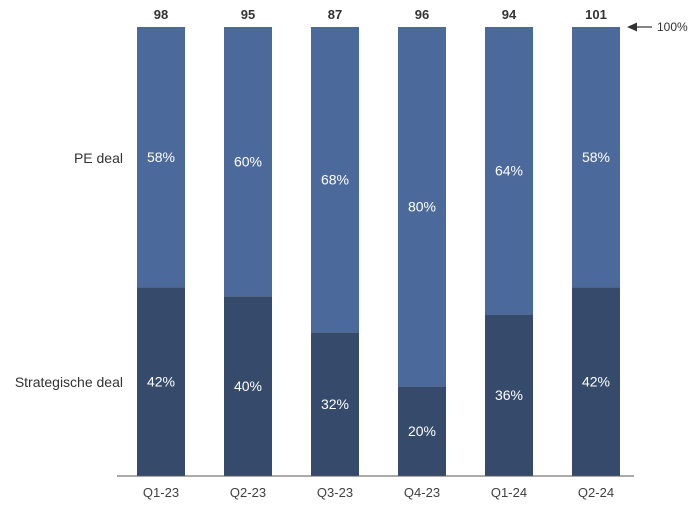 The height and width of the screenshot is (508, 700). I want to click on x-tick-label-q1-24: Q1-24, so click(509, 492).